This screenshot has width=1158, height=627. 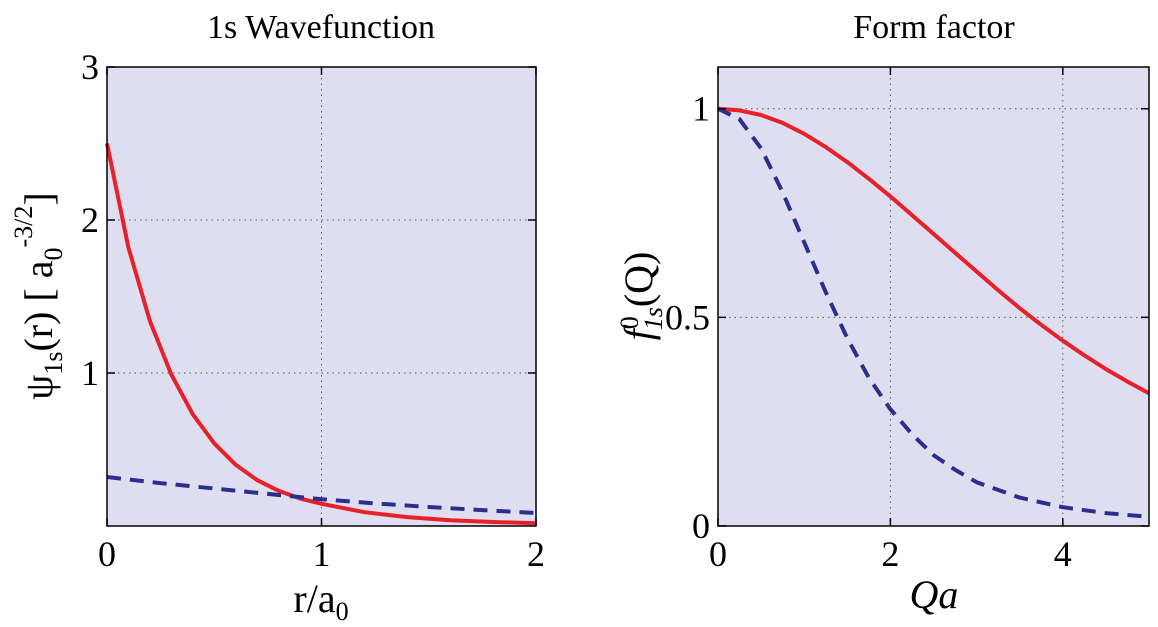 I want to click on y-tick-label: 2, so click(x=90, y=220).